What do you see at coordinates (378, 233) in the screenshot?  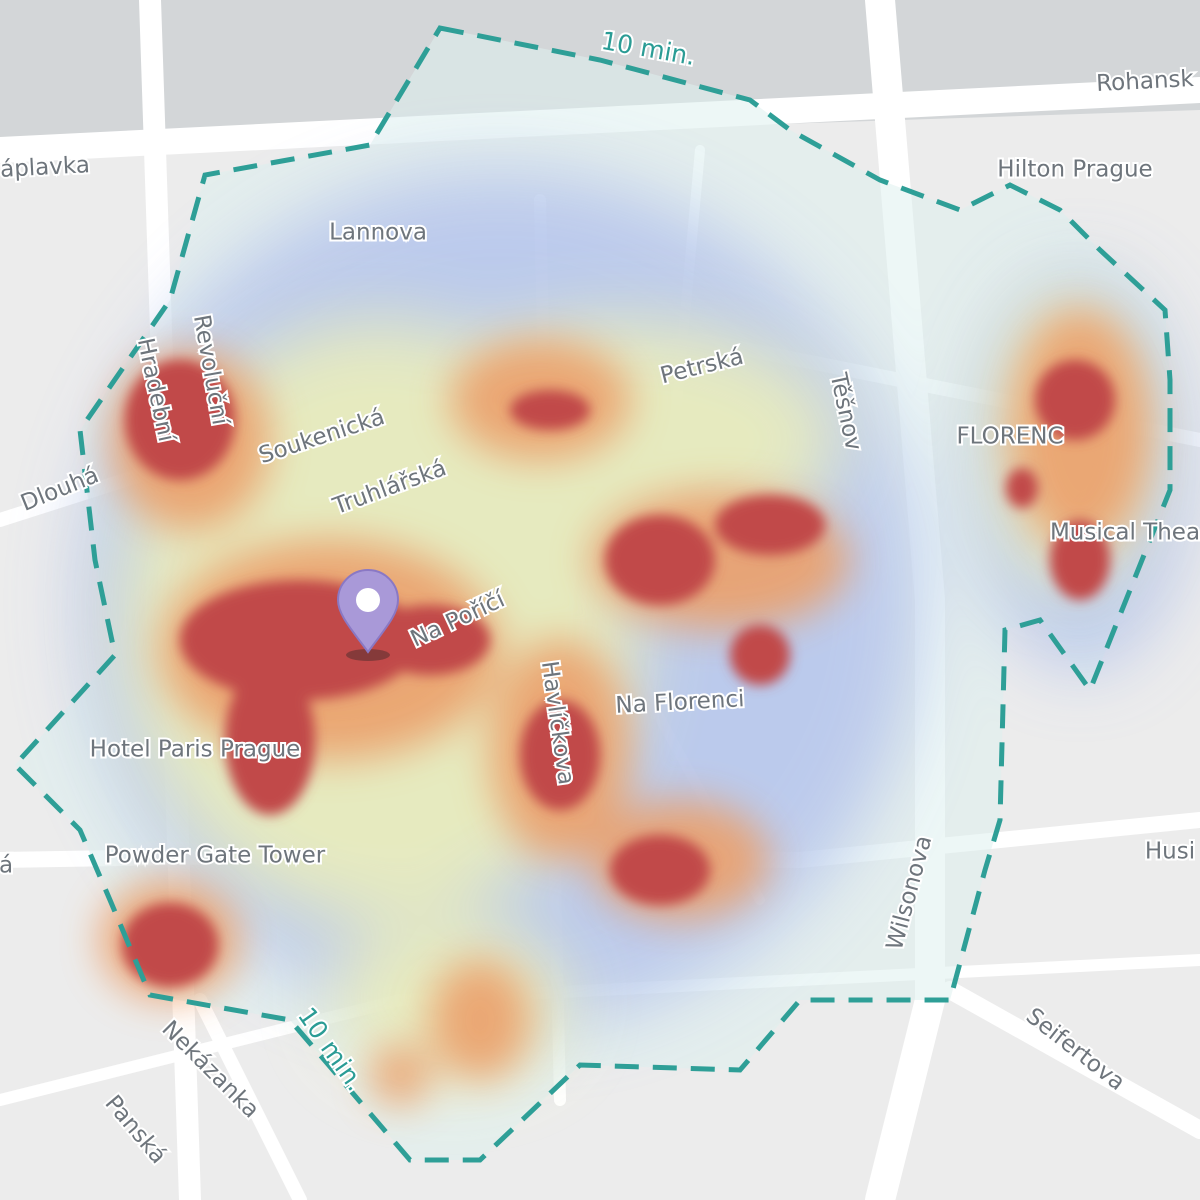 I see `map-label: Lannova` at bounding box center [378, 233].